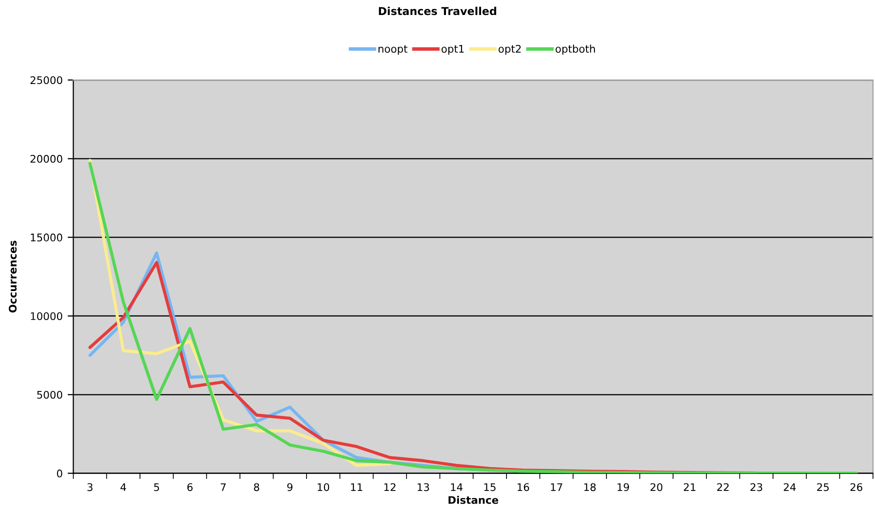 This screenshot has width=875, height=525. Describe the element at coordinates (437, 11) in the screenshot. I see `chart-title: Distances Travelled` at that location.